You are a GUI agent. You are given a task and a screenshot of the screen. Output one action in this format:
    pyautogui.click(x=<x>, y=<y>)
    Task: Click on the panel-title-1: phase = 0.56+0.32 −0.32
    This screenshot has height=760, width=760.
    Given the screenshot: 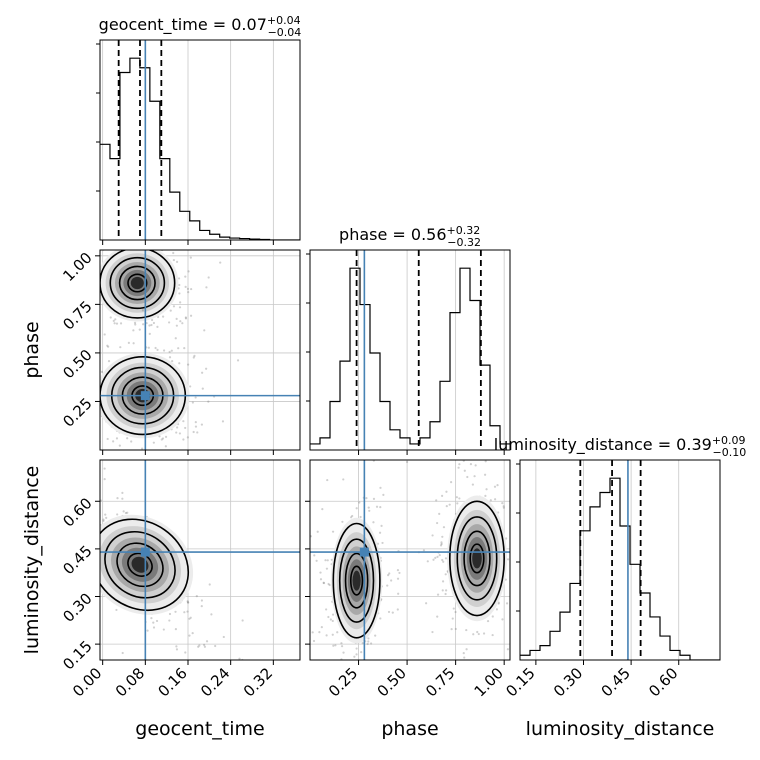 What is the action you would take?
    pyautogui.click(x=410, y=236)
    